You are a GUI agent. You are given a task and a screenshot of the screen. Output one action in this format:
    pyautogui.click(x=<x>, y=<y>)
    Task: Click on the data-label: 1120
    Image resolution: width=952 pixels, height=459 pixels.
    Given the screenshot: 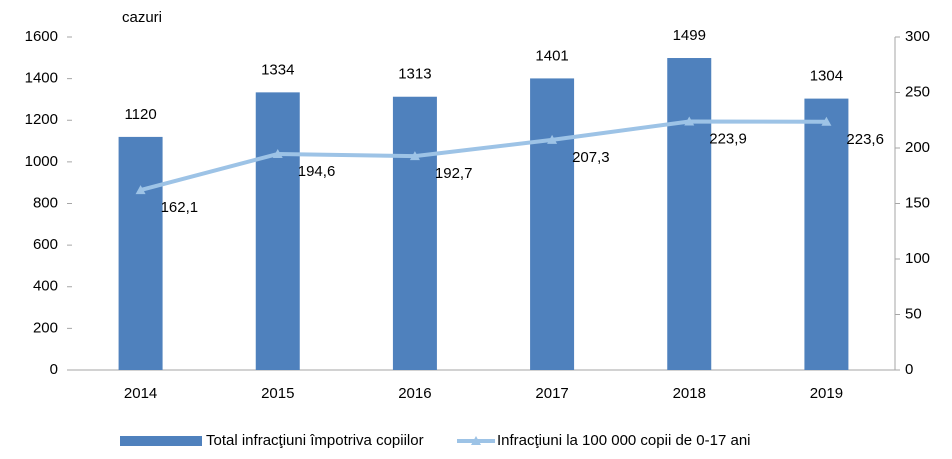 What is the action you would take?
    pyautogui.click(x=140, y=114)
    